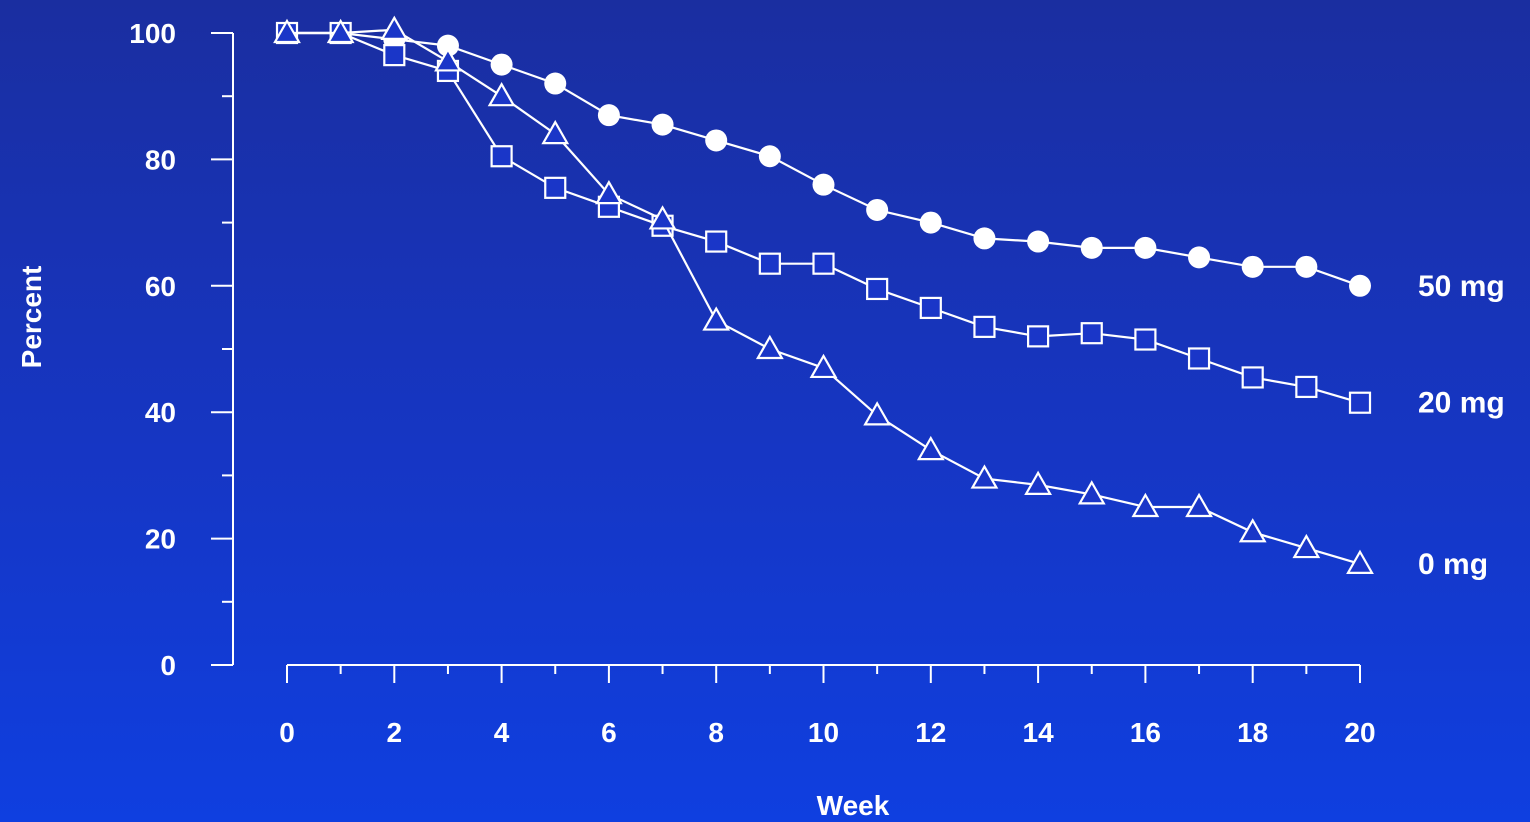 Image resolution: width=1530 pixels, height=822 pixels. What do you see at coordinates (1461, 403) in the screenshot?
I see `series-label: 20 mg` at bounding box center [1461, 403].